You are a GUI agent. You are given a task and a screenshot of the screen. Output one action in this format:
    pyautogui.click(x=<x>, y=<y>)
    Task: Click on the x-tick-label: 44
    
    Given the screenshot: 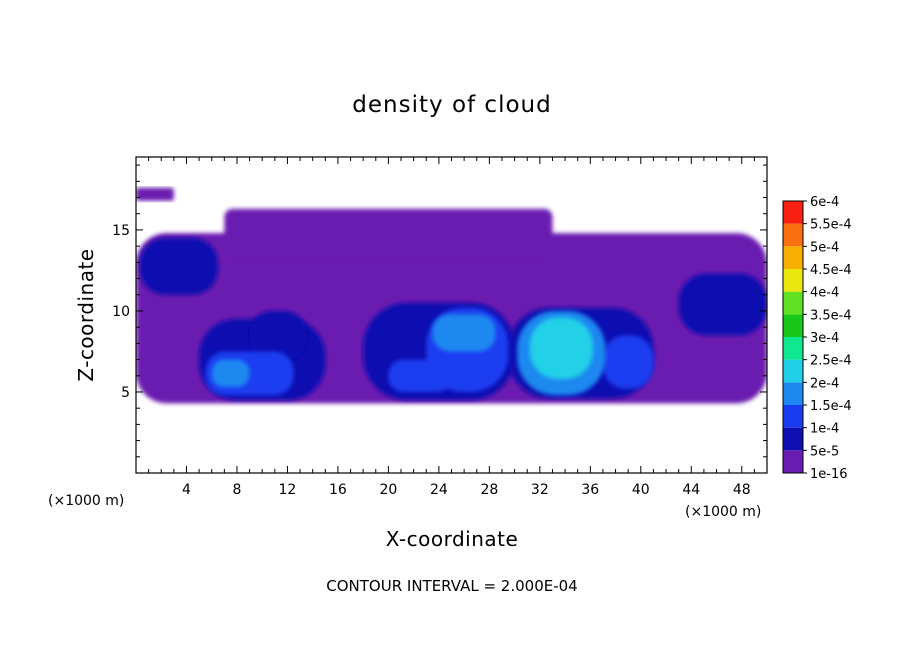 What is the action you would take?
    pyautogui.click(x=691, y=490)
    